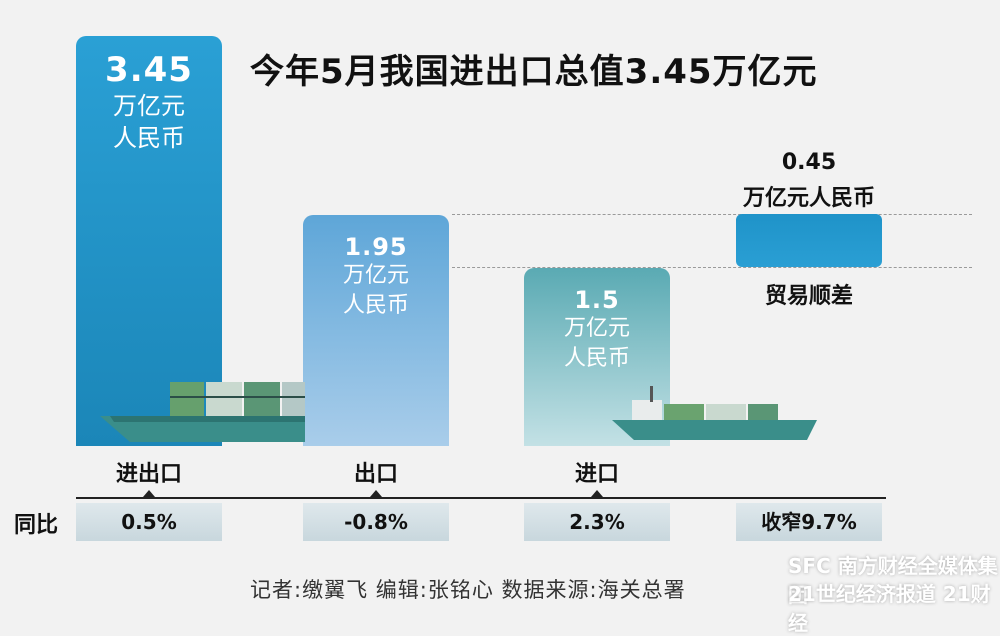 This screenshot has width=1000, height=636. Describe the element at coordinates (809, 240) in the screenshot. I see `bar-trade-surplus` at that location.